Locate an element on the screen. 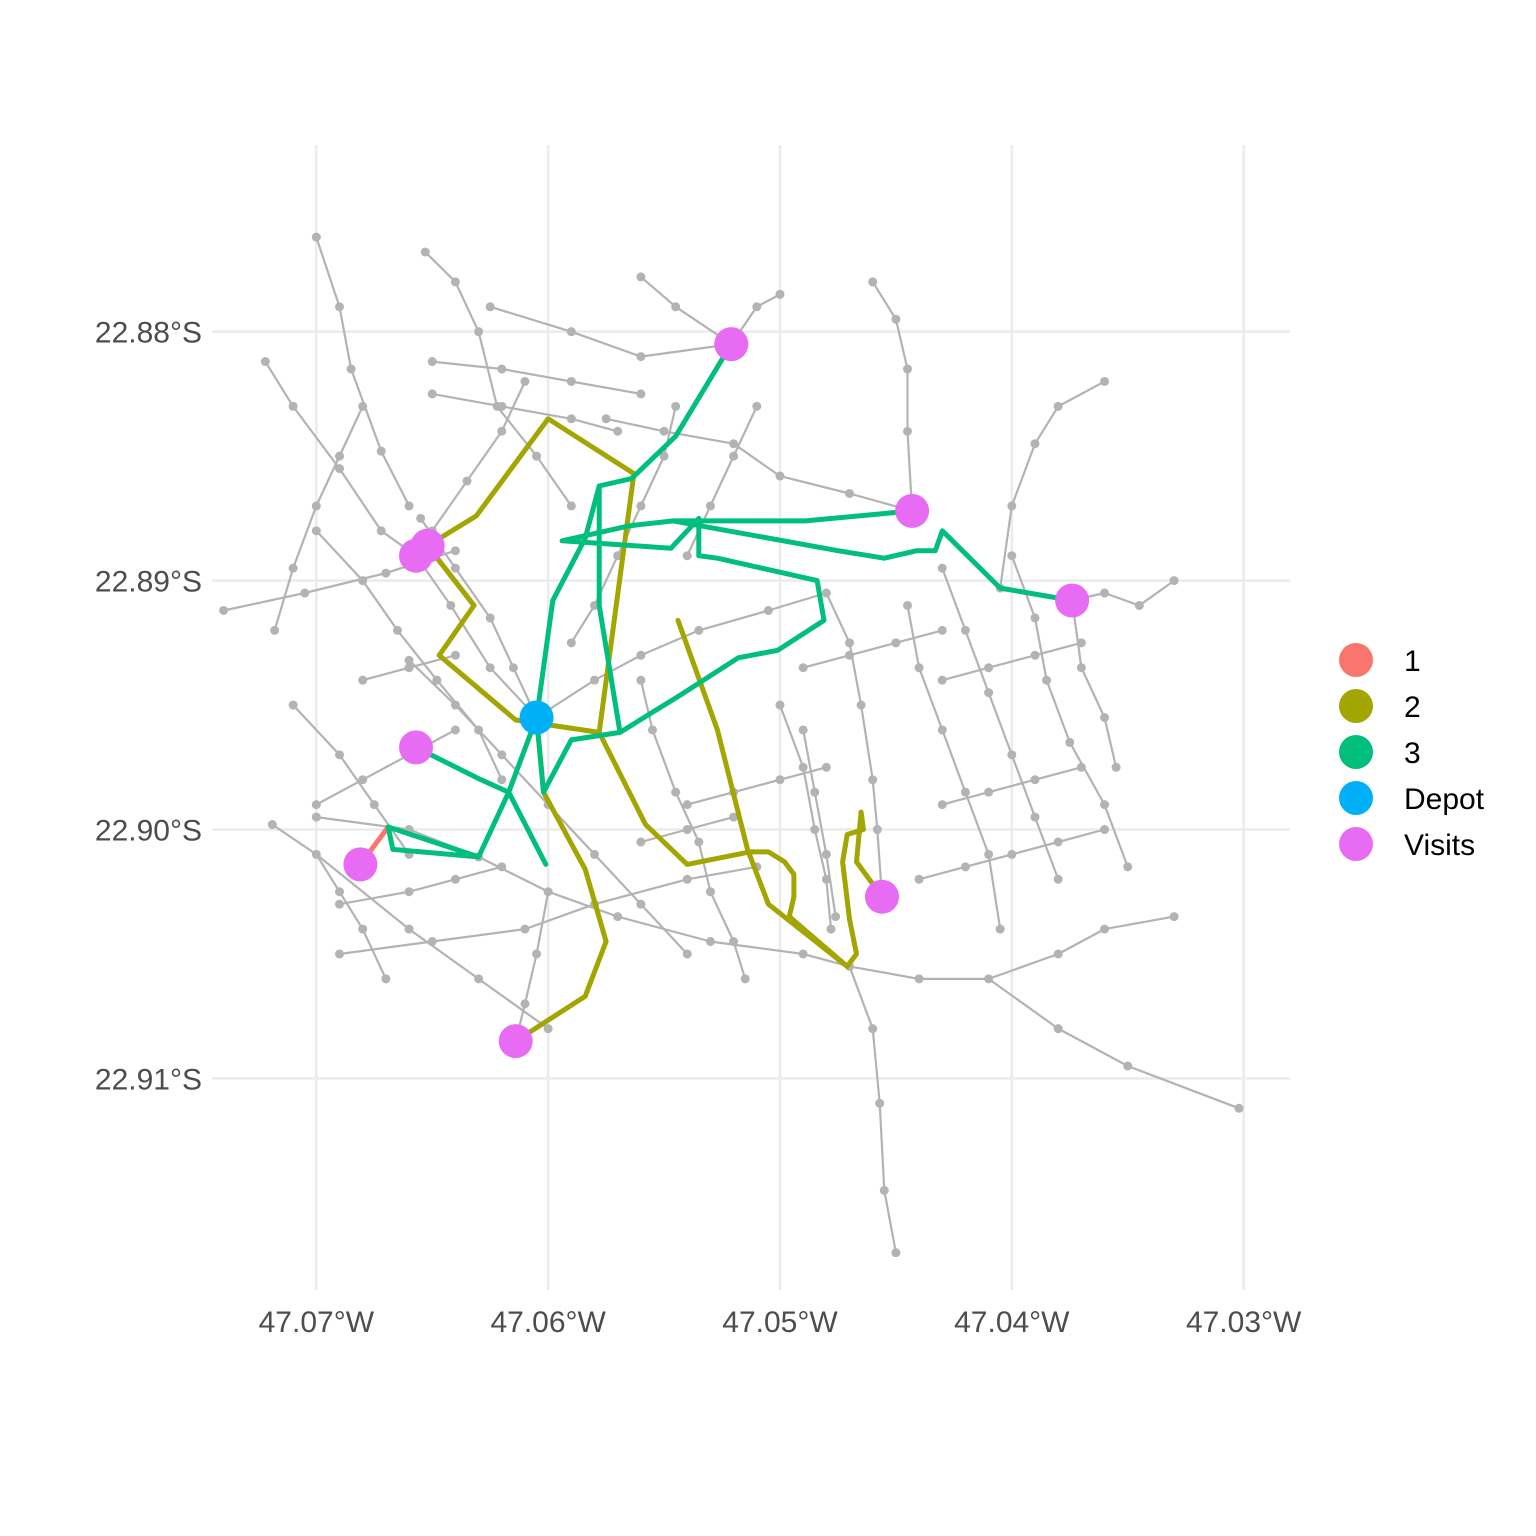 This screenshot has height=1536, width=1536. x-tick-label: 47.03°W is located at coordinates (1244, 1322).